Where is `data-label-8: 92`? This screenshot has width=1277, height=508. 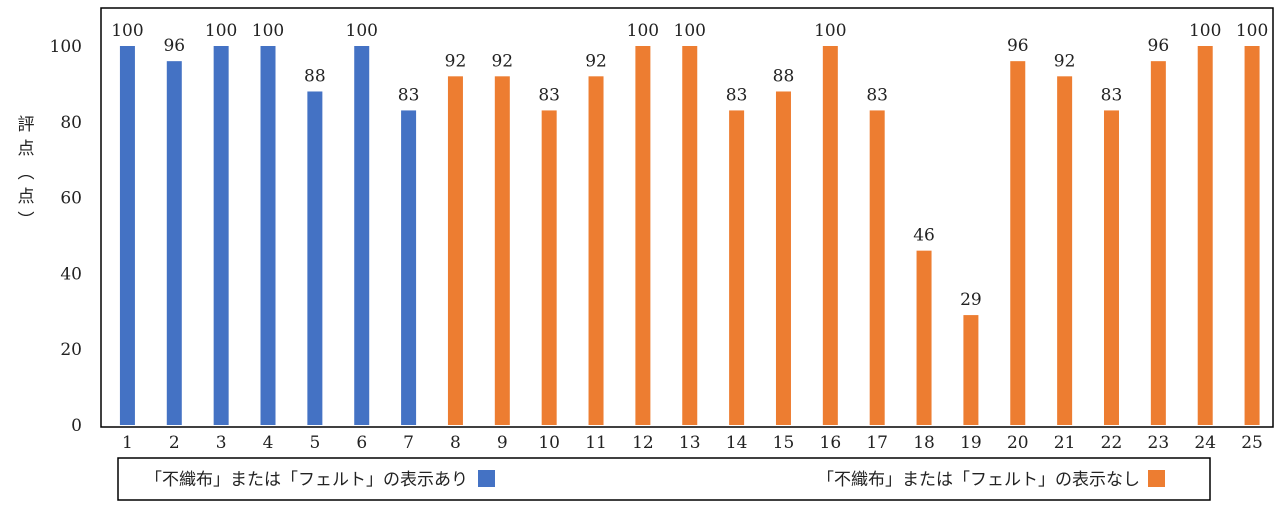
data-label-8: 92 is located at coordinates (456, 61).